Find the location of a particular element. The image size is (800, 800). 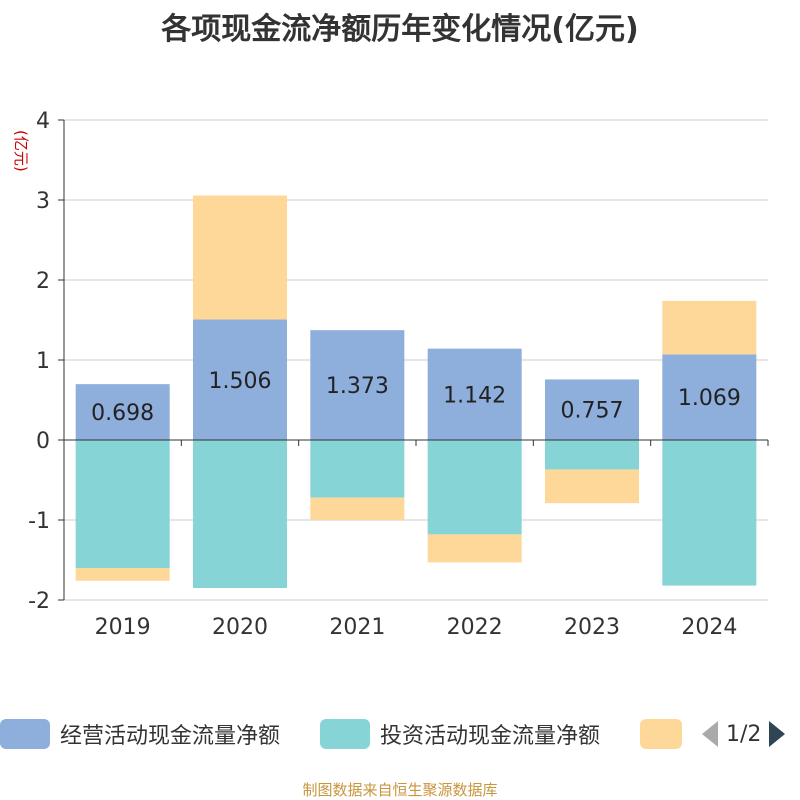

source-note: 制图数据来自恒生聚源数据库 is located at coordinates (400, 790).